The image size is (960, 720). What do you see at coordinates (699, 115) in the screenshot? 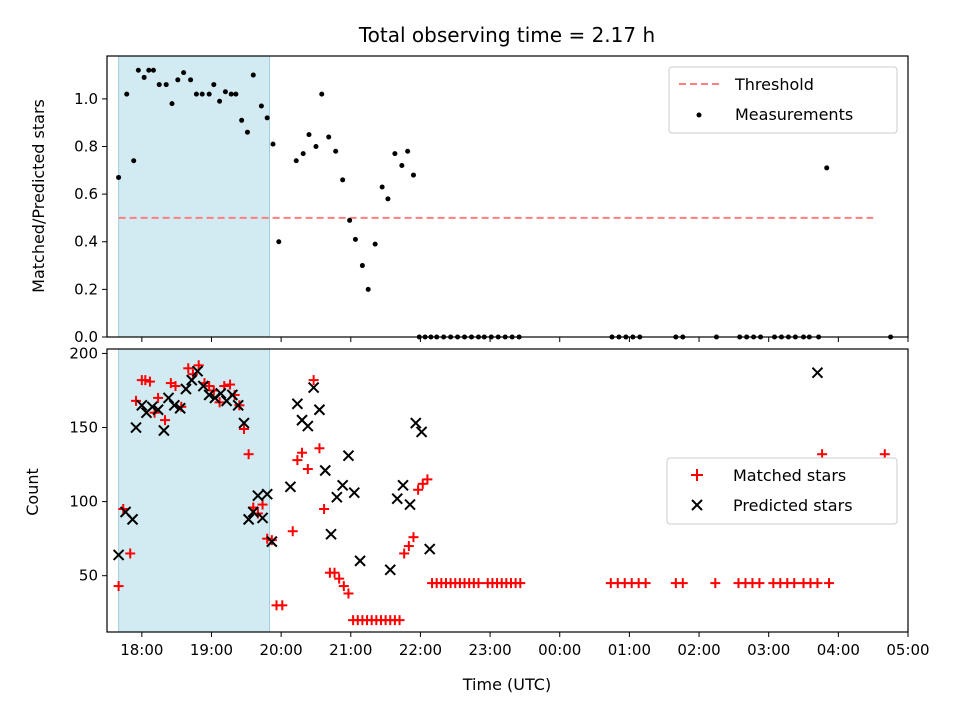
I see `legend-measurements-swatch` at bounding box center [699, 115].